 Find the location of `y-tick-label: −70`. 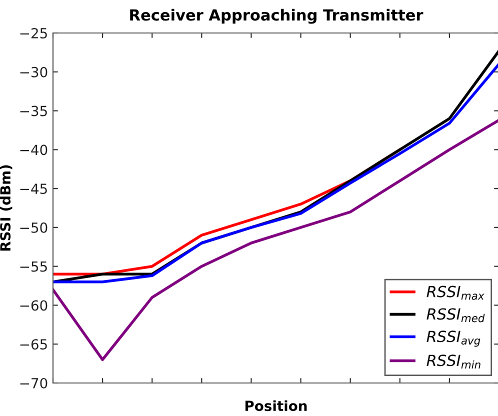

y-tick-label: −70 is located at coordinates (34, 383).